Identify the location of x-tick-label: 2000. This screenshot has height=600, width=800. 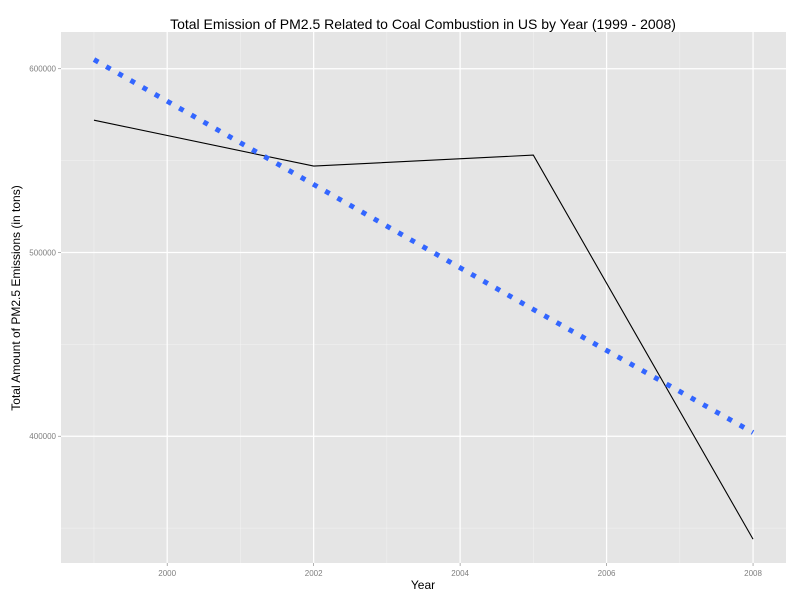
(167, 573).